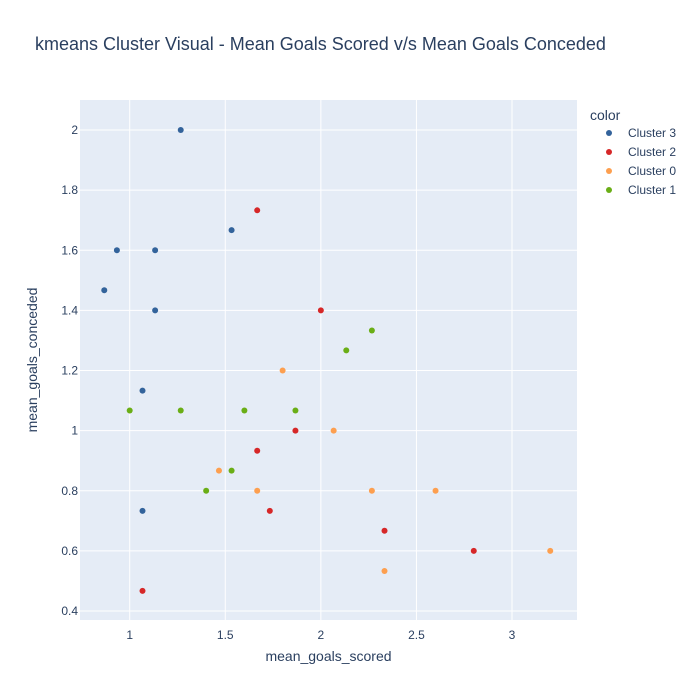 This screenshot has width=700, height=700. What do you see at coordinates (416, 635) in the screenshot?
I see `x-tick-label: 2.5` at bounding box center [416, 635].